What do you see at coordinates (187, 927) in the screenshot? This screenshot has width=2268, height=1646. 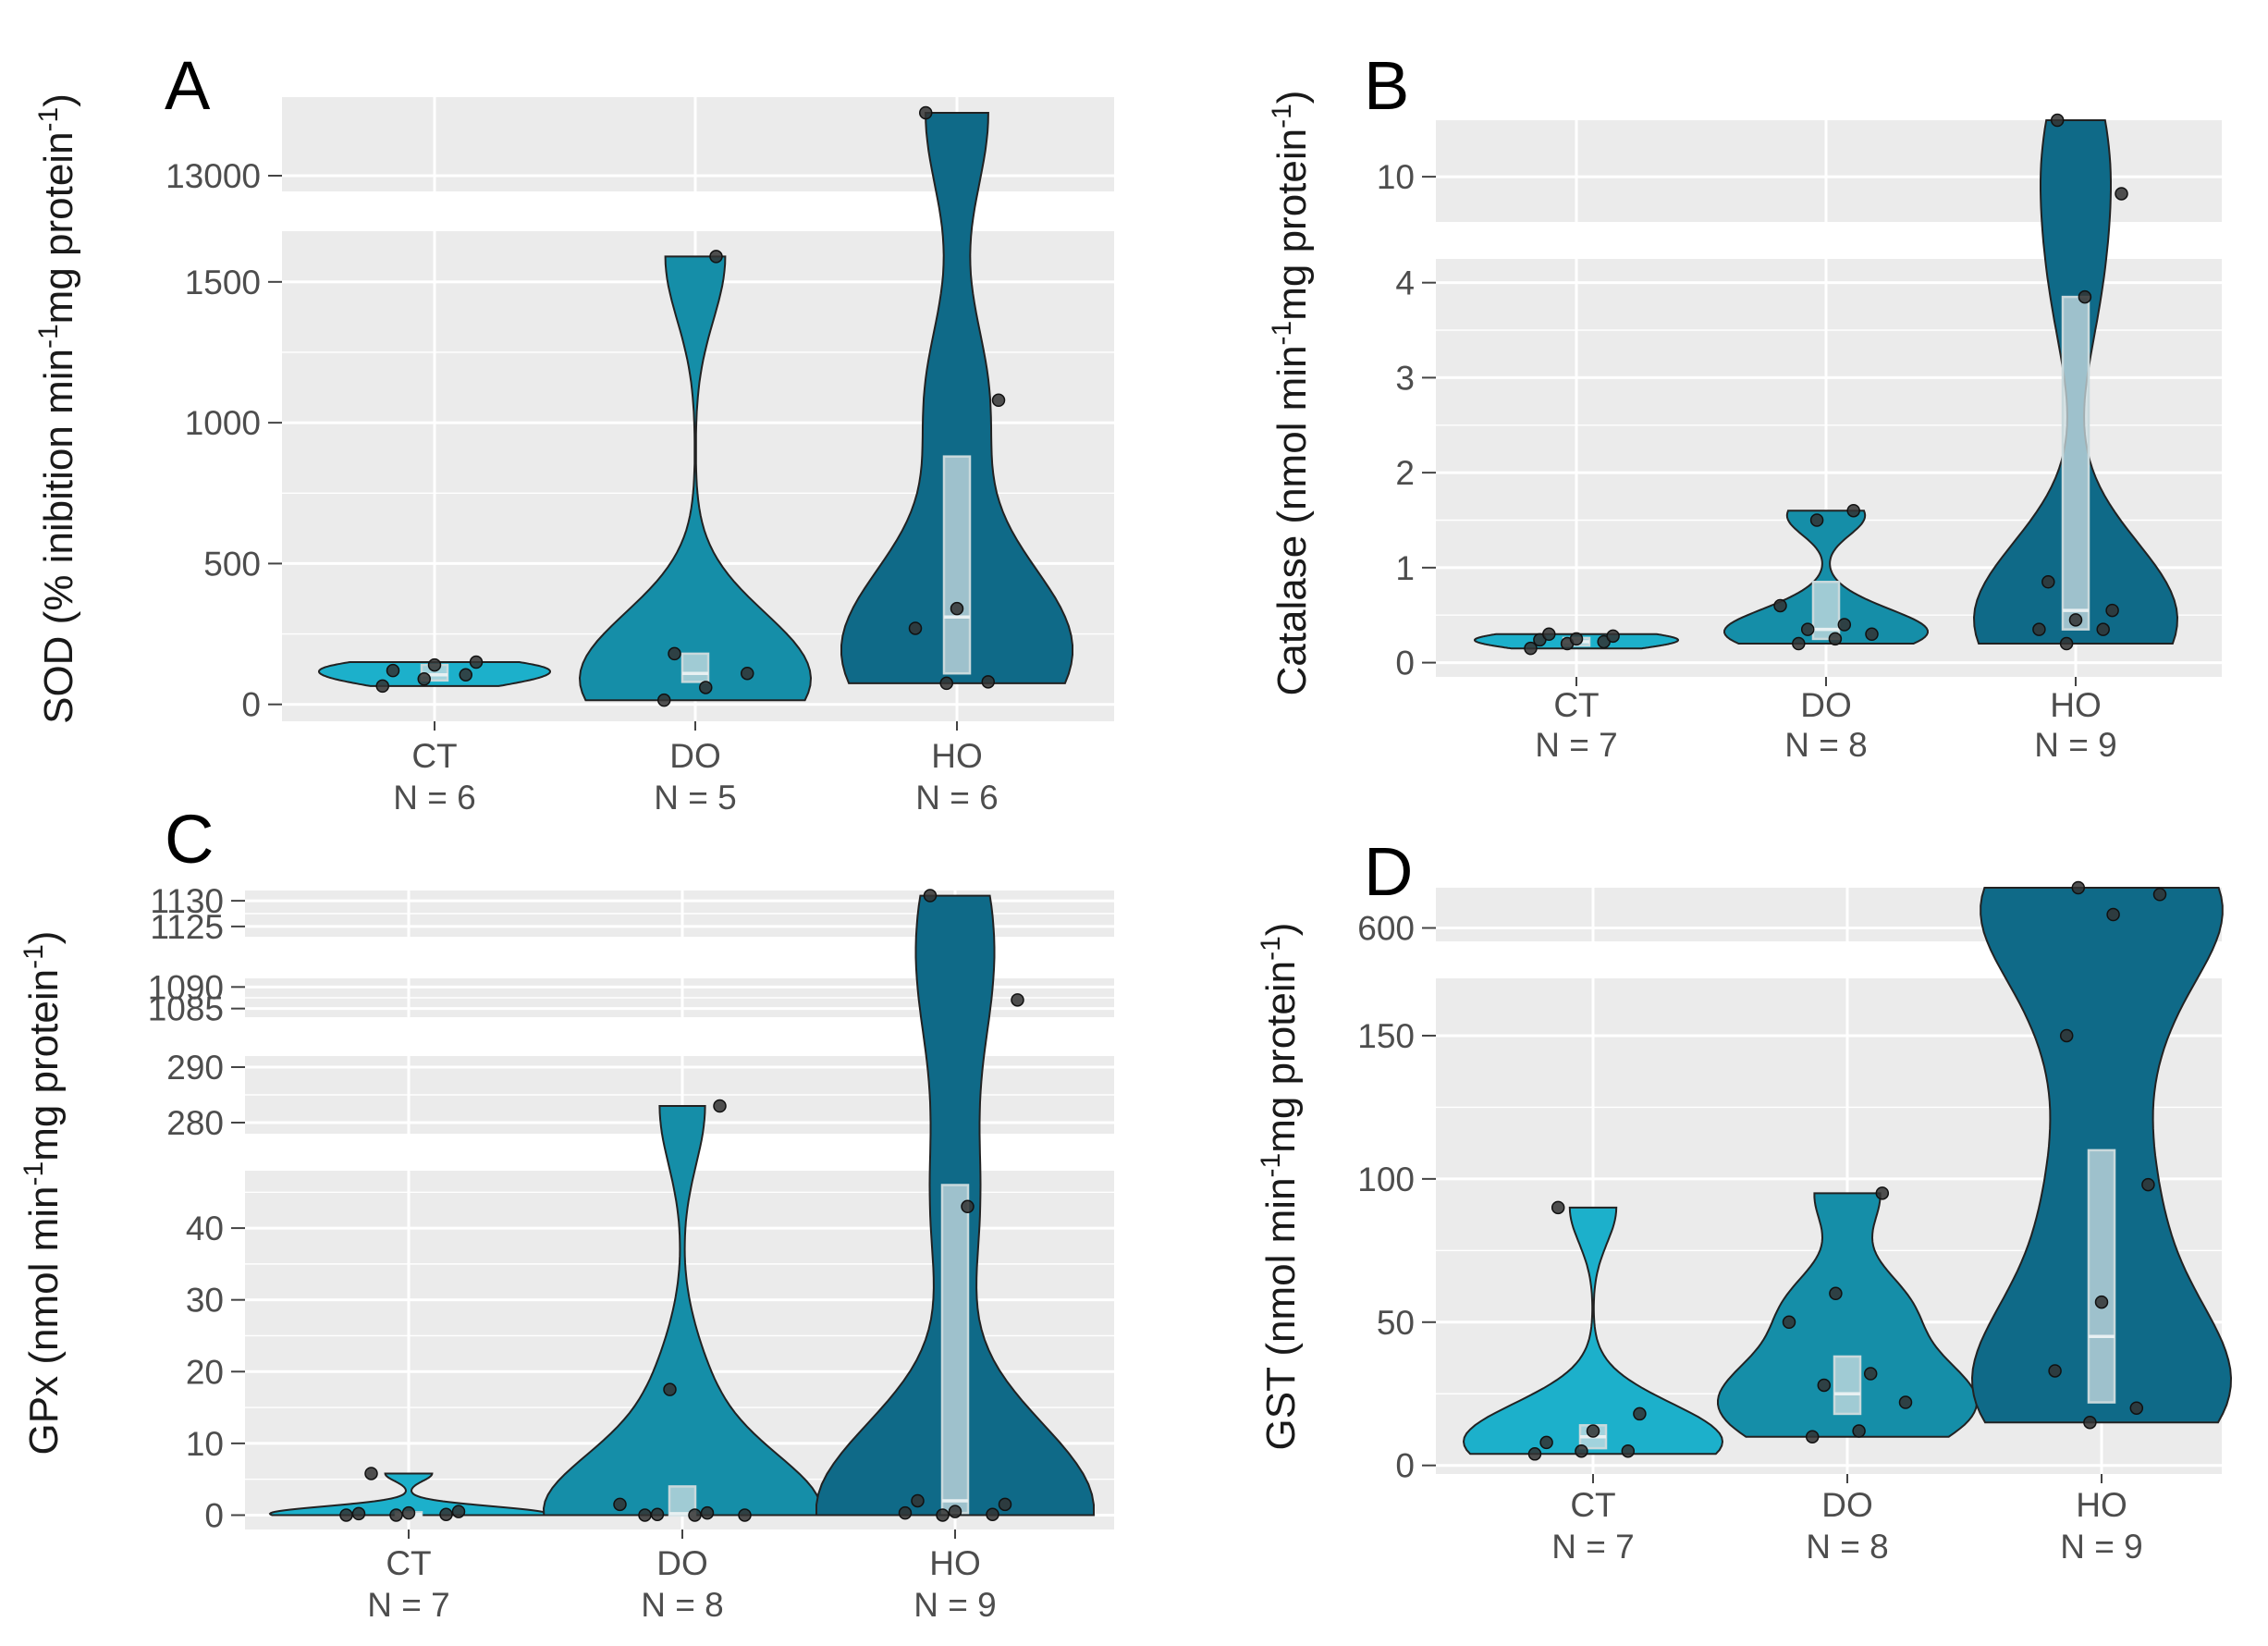 I see `y-tick-label: 1125` at bounding box center [187, 927].